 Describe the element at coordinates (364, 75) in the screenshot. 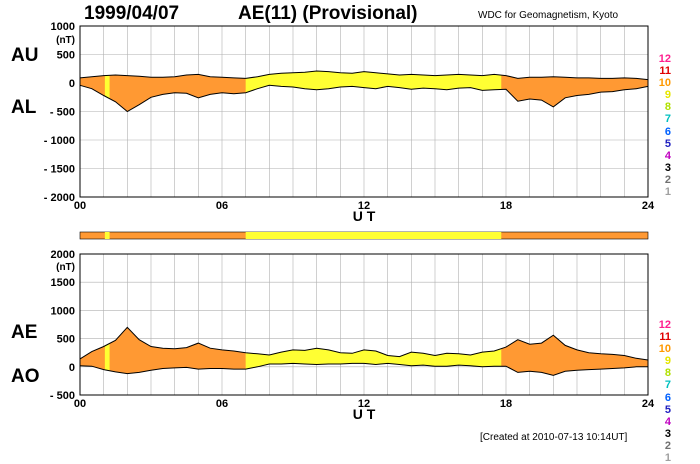

I see `series-line-au` at that location.